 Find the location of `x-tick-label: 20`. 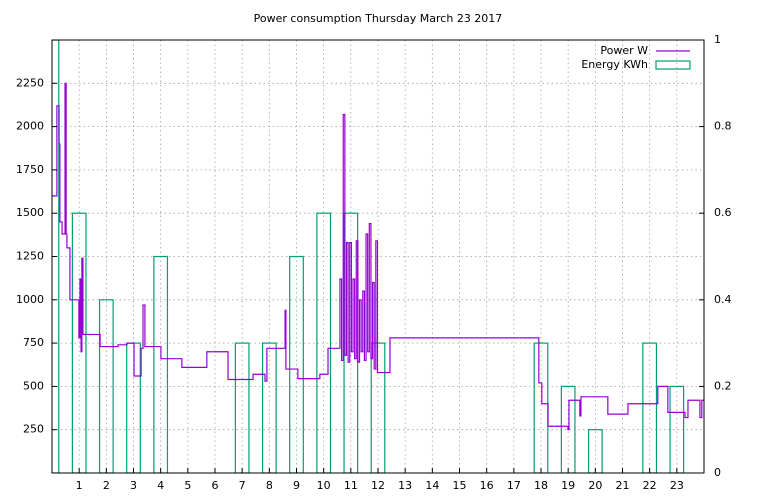

x-tick-label: 20 is located at coordinates (595, 485).